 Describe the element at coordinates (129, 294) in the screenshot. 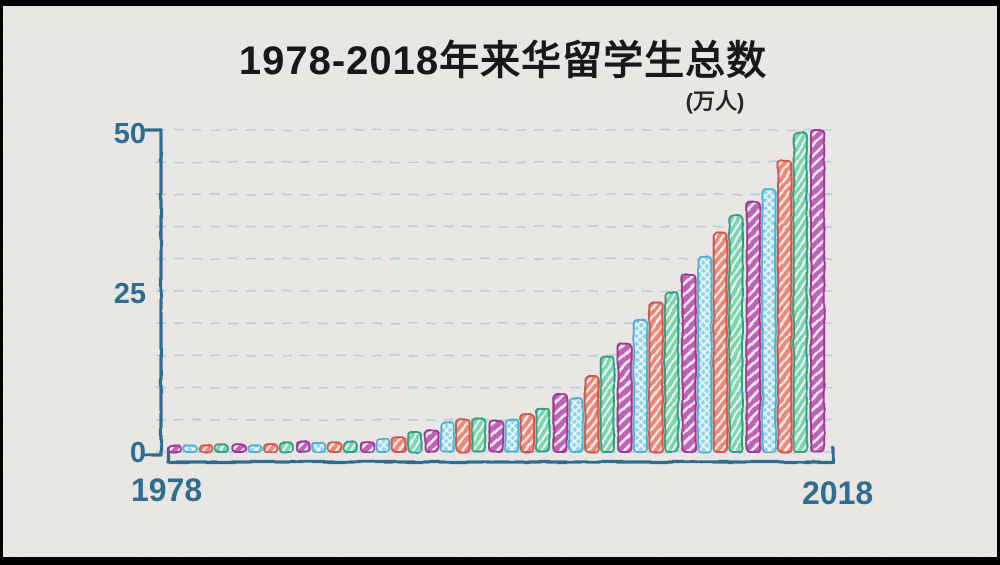

I see `y-axis-tick-25: 25` at that location.